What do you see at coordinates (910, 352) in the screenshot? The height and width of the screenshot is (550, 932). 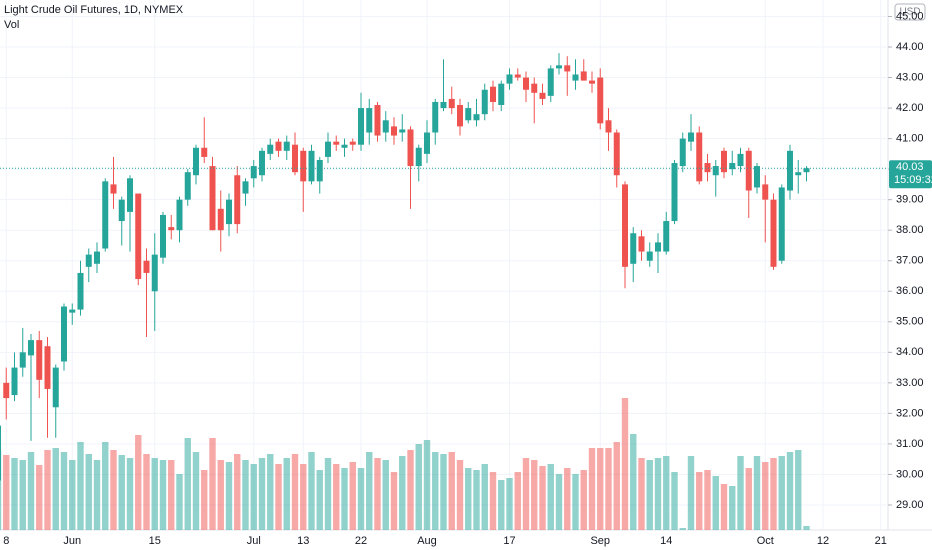 I see `y-tick-label: 34.00` at bounding box center [910, 352].